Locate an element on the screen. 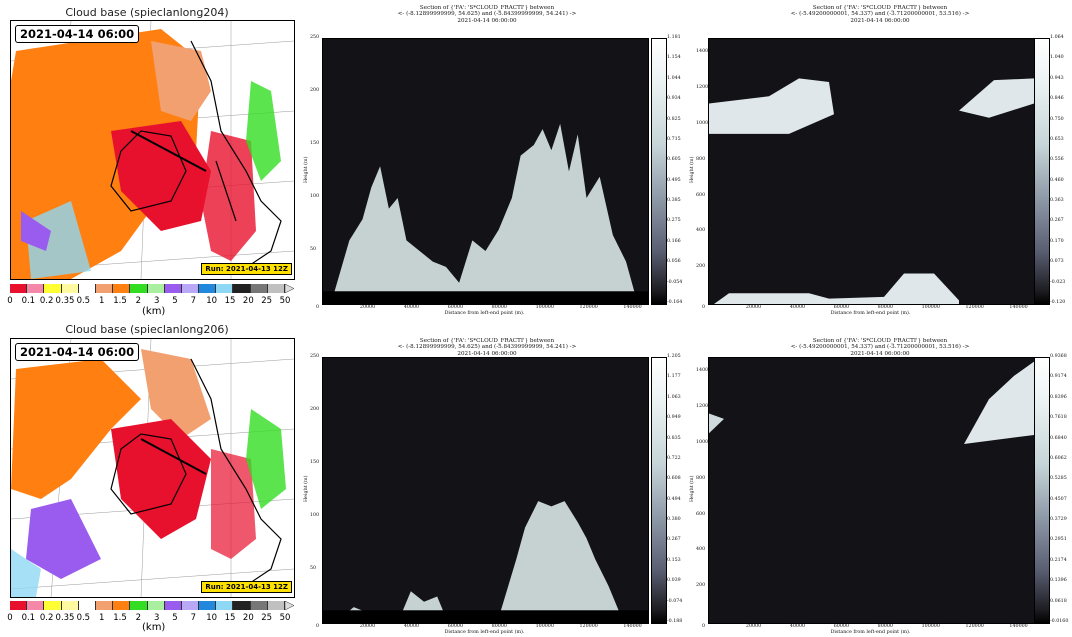 The width and height of the screenshot is (1072, 637). colorbar-tick-label: 25 is located at coordinates (267, 618).